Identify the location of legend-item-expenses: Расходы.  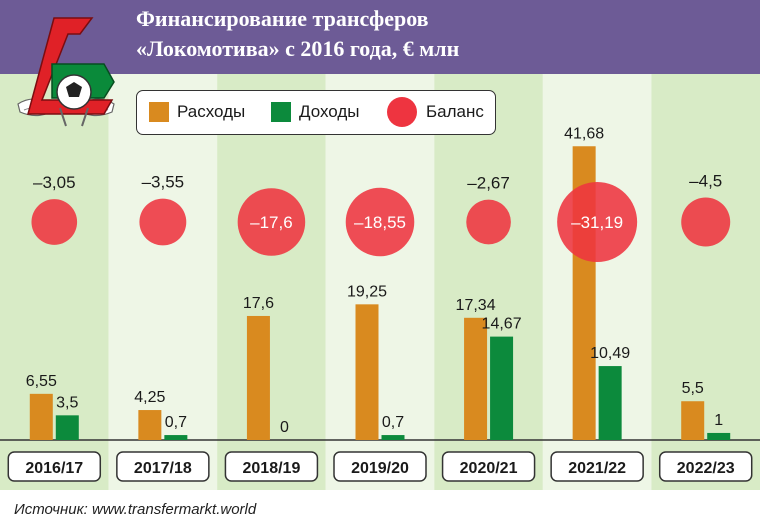
(197, 112).